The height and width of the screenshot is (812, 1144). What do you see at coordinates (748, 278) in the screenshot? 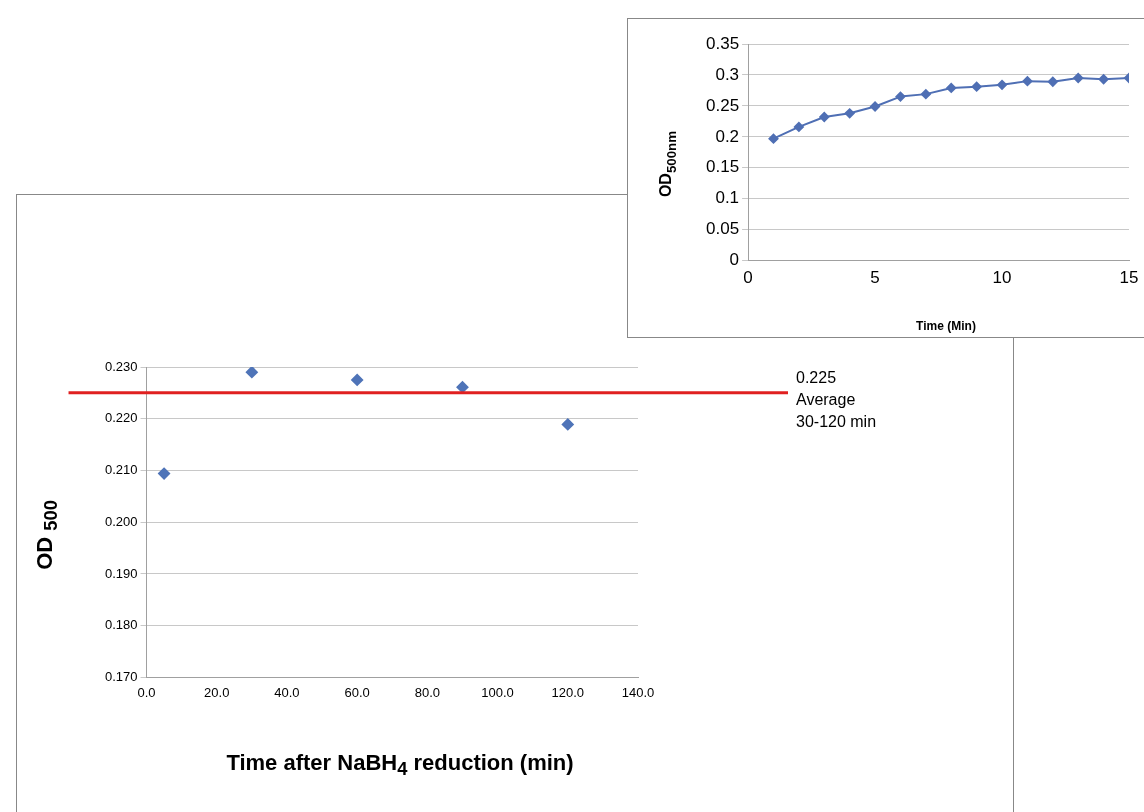
I see `x-tick-label: 0` at bounding box center [748, 278].